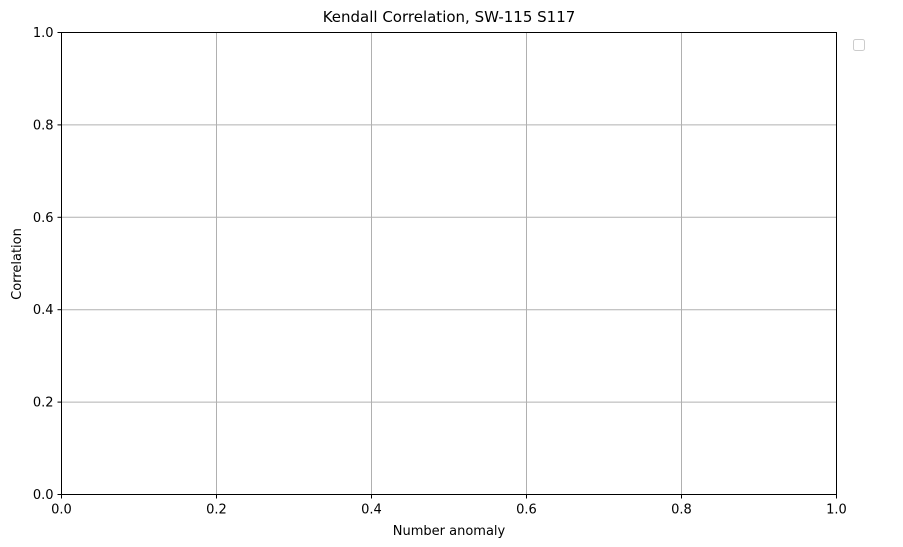 This screenshot has height=547, width=903. What do you see at coordinates (526, 510) in the screenshot?
I see `x-tick-label: 0.6` at bounding box center [526, 510].